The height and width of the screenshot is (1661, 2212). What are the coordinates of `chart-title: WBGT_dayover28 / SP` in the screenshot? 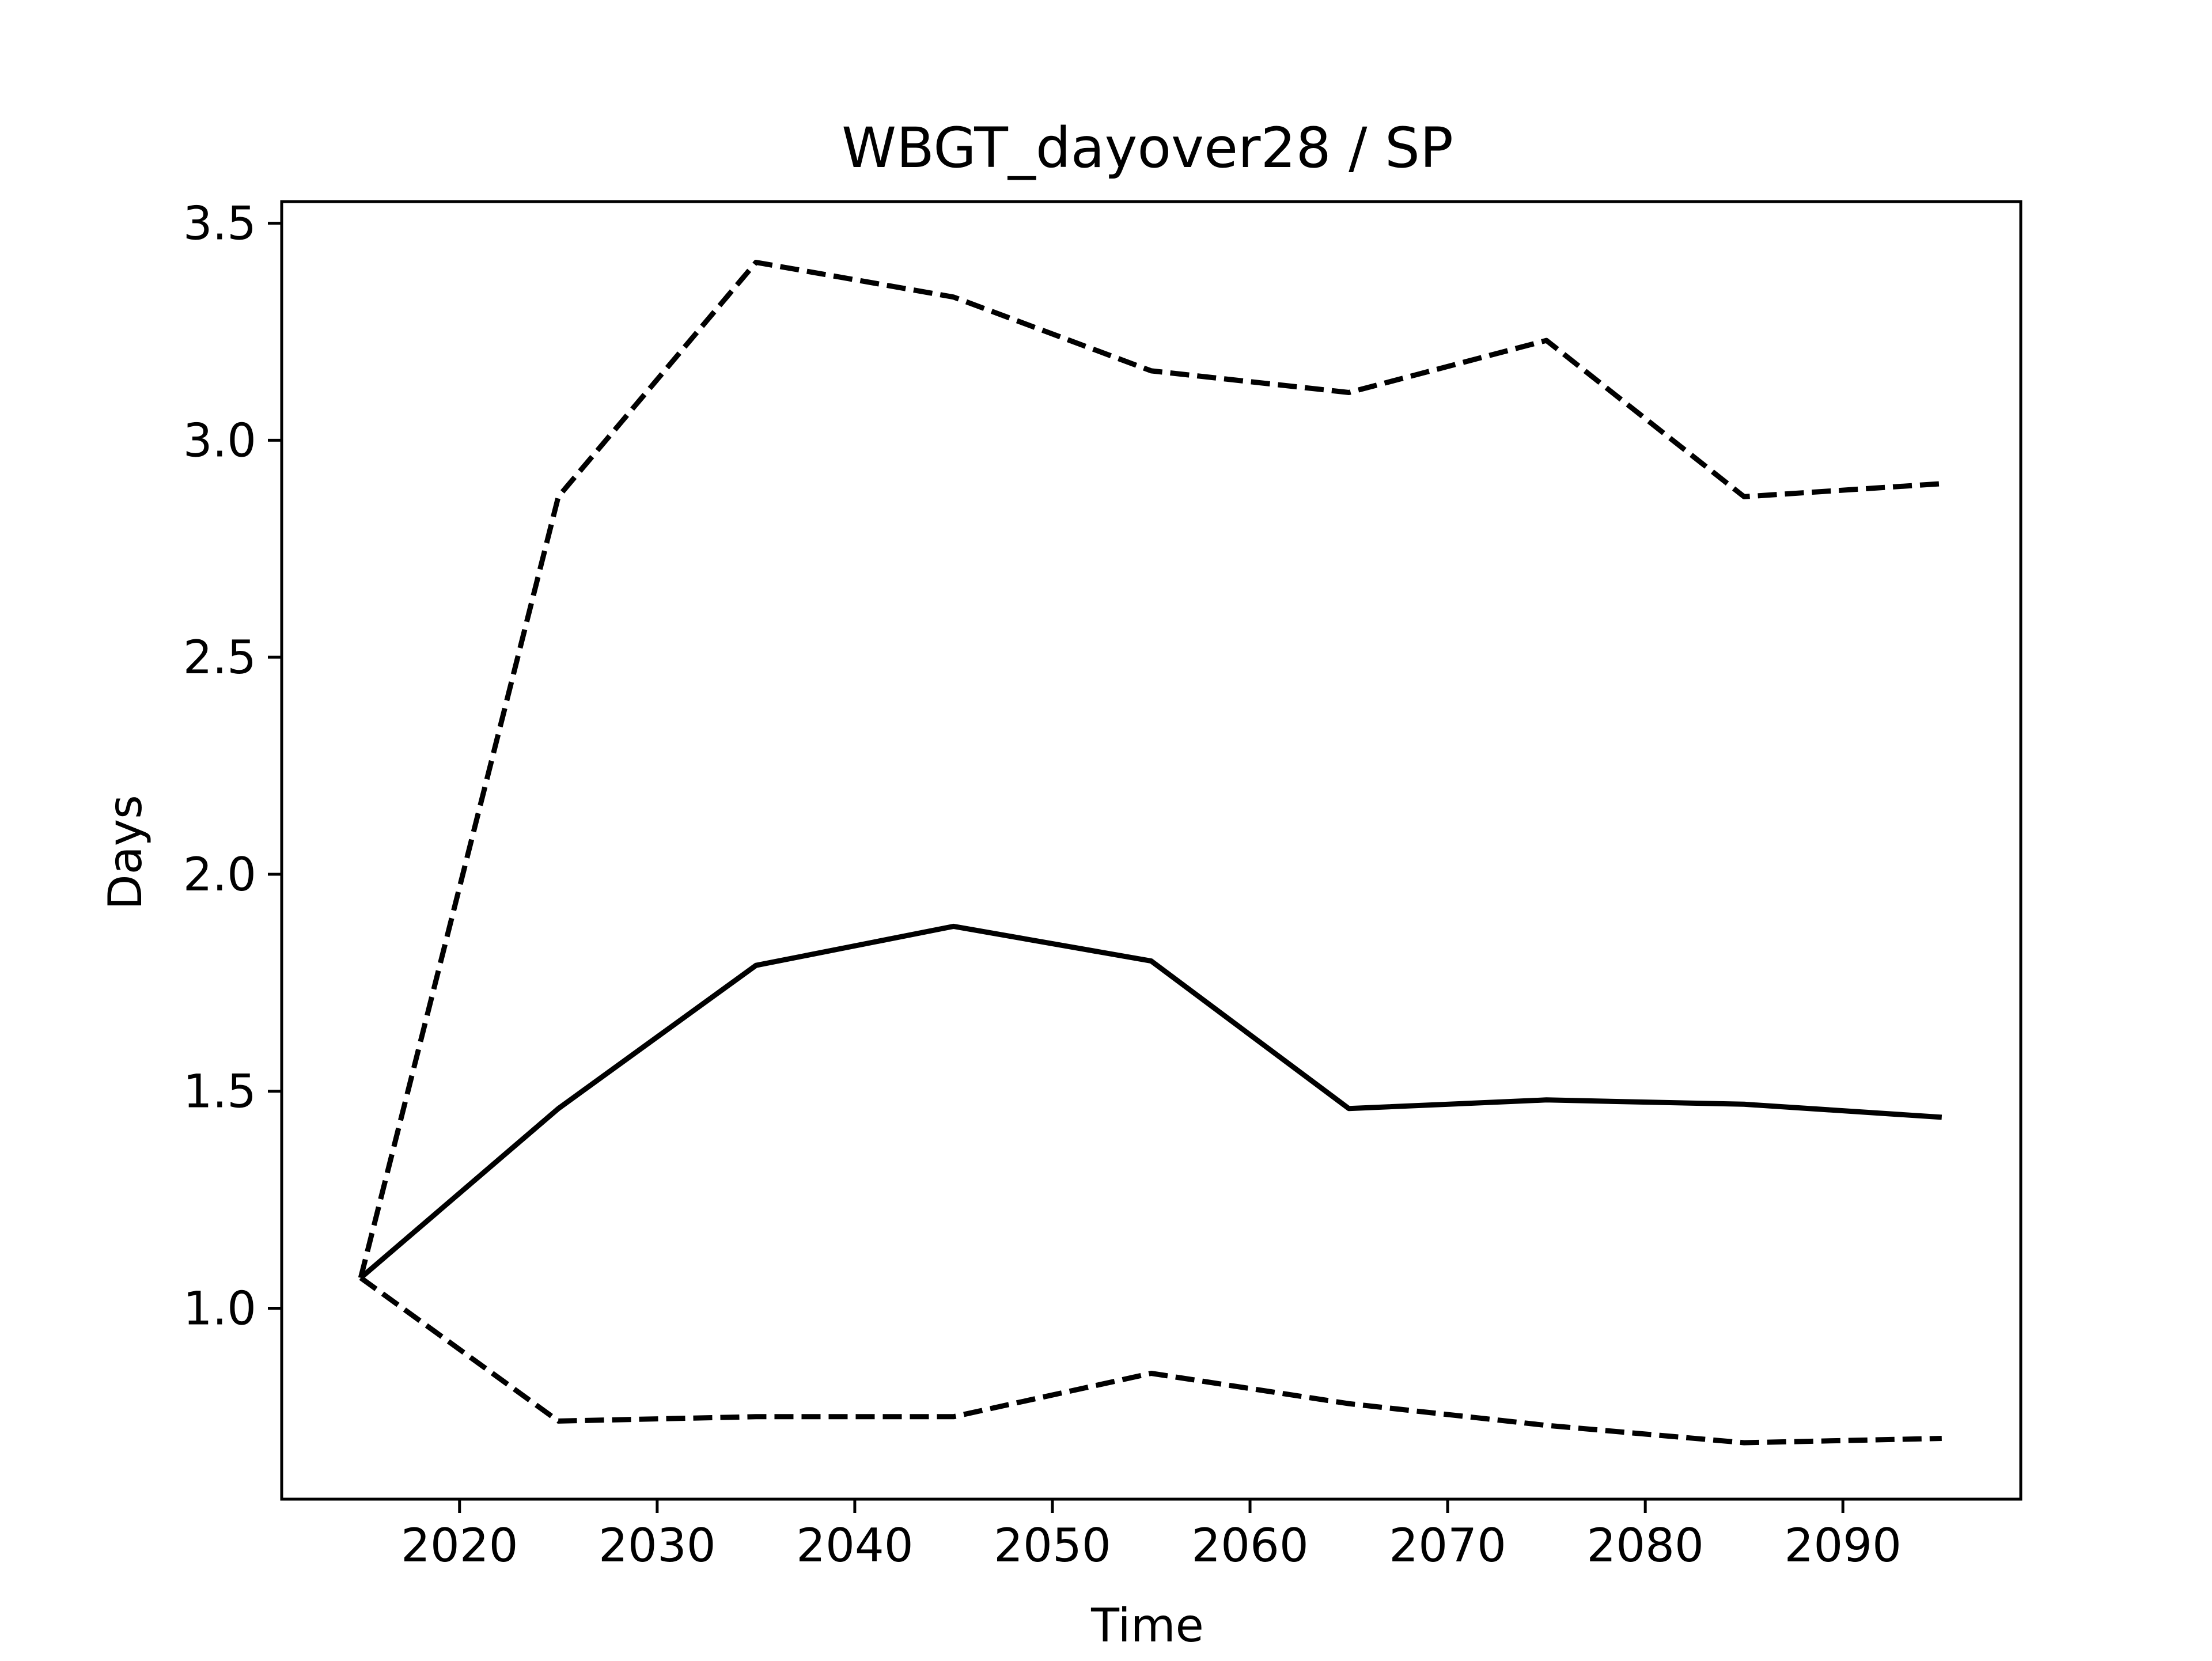 It's located at (1147, 148).